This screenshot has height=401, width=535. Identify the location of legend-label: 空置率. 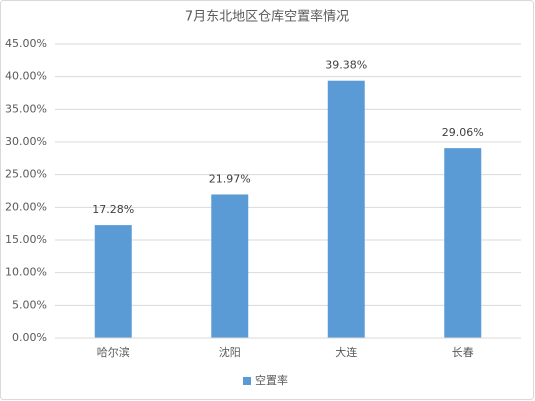
(271, 380).